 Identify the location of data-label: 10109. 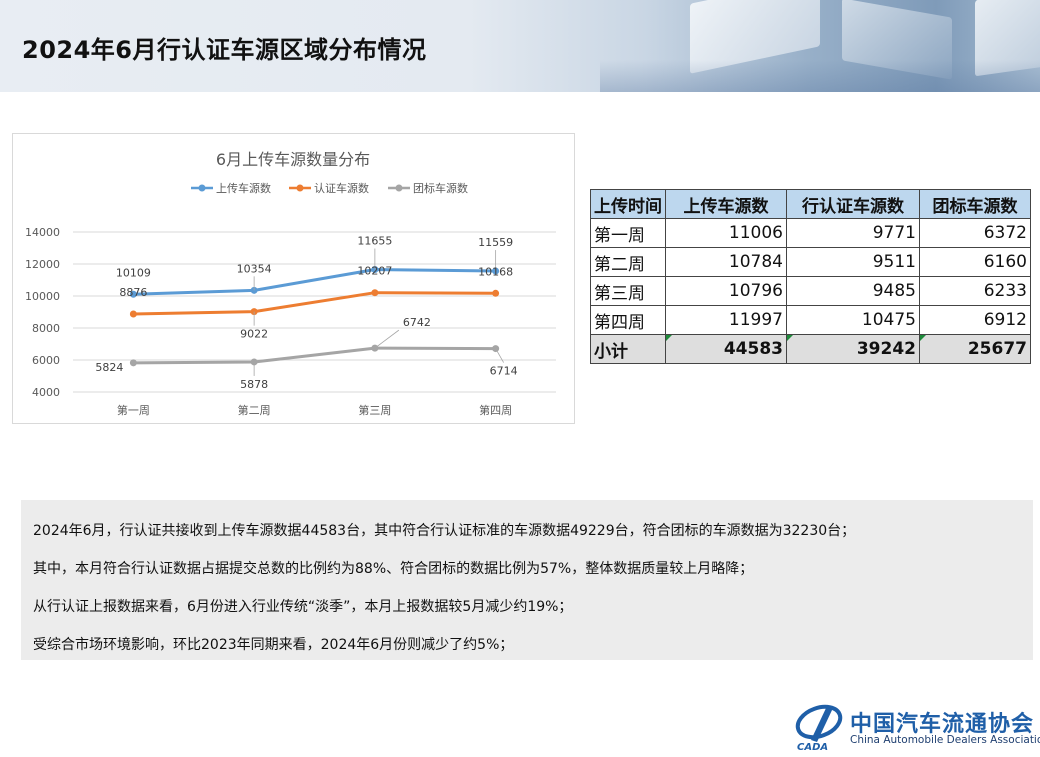
(133, 272).